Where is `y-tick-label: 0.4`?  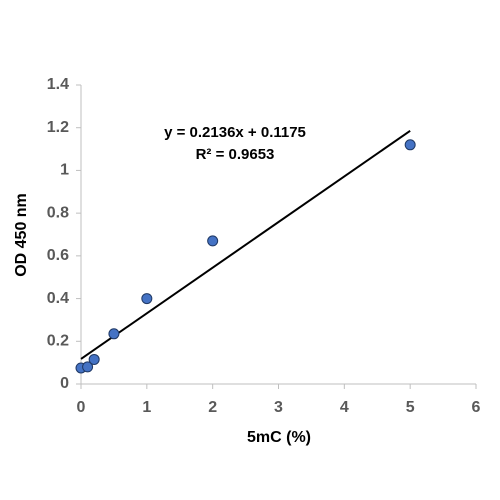
y-tick-label: 0.4 is located at coordinates (58, 298).